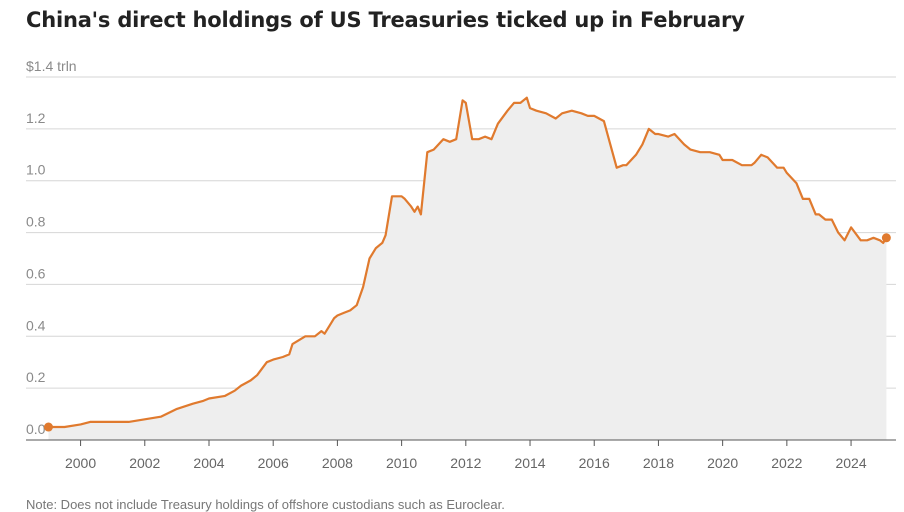 This screenshot has height=512, width=904. Describe the element at coordinates (51, 247) in the screenshot. I see `y-axis-ticks: 0.0 0.2 0.4 0.6 0.8 1.0 1.2 $1.4 trln` at that location.